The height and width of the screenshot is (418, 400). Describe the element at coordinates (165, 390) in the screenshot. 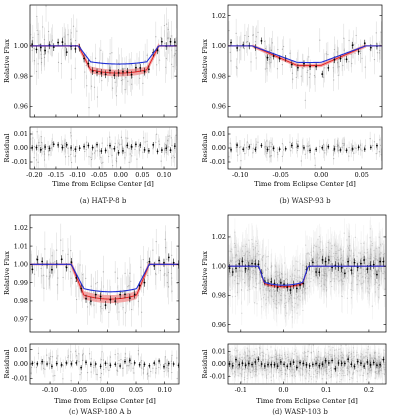

I see `x-tick-label: 0.10` at that location.